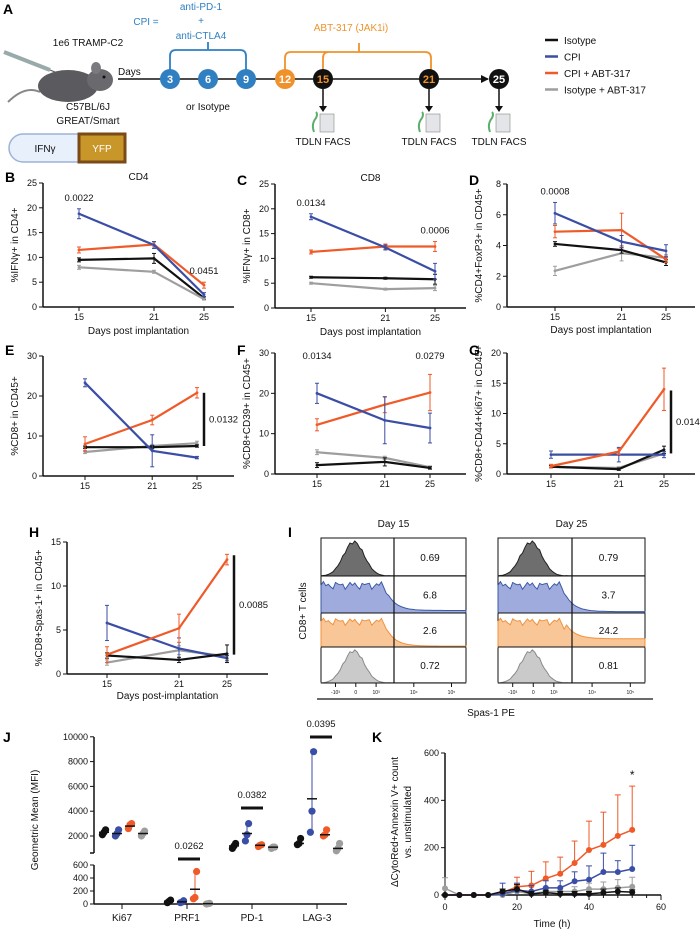 This screenshot has height=934, width=700. What do you see at coordinates (533, 693) in the screenshot?
I see `x-tick-label: 0` at bounding box center [533, 693].